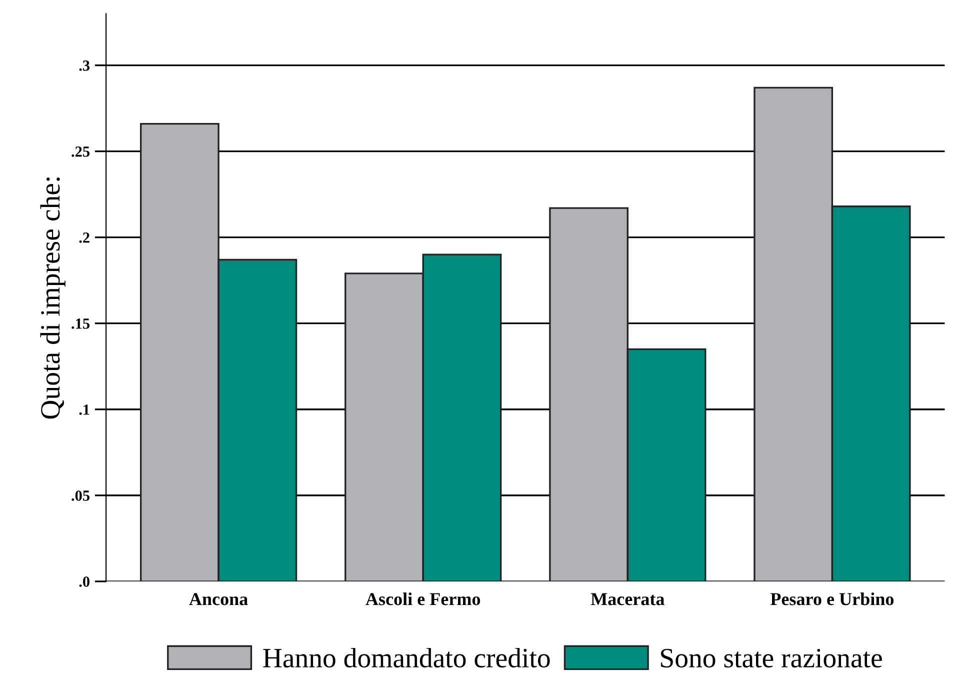 This screenshot has width=964, height=684. I want to click on y-tick-label: .15, so click(81, 323).